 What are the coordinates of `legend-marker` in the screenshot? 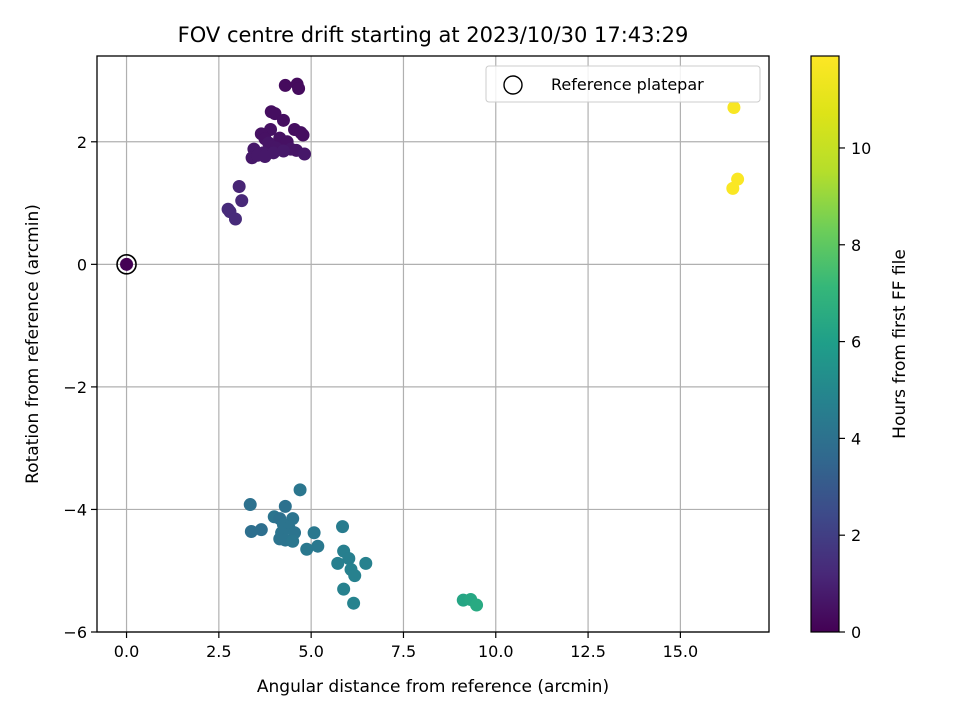 It's located at (513, 85).